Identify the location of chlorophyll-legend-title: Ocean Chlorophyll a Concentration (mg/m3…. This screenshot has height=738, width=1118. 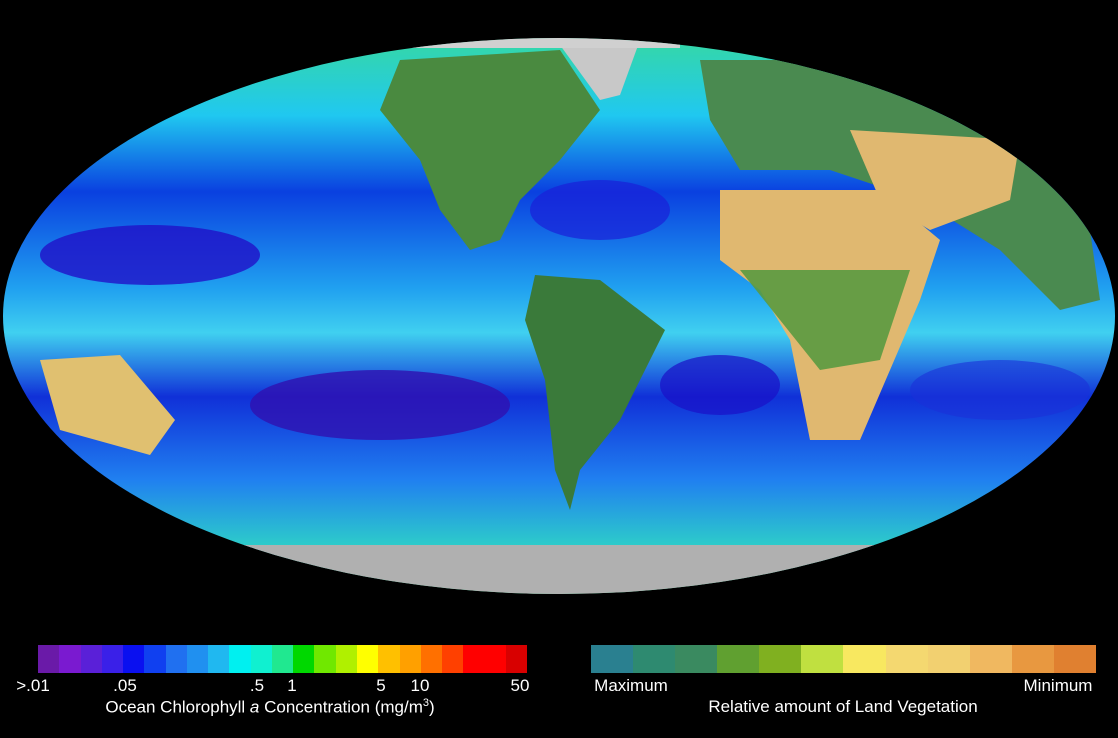
(269, 707).